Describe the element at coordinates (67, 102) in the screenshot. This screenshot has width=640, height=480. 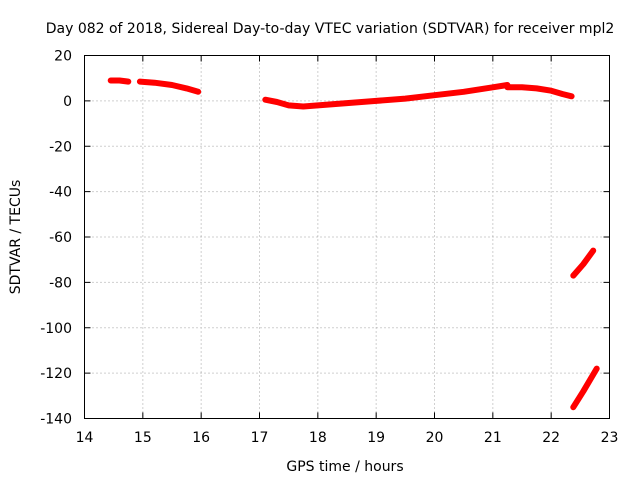
I see `y-tick-label: 0` at that location.